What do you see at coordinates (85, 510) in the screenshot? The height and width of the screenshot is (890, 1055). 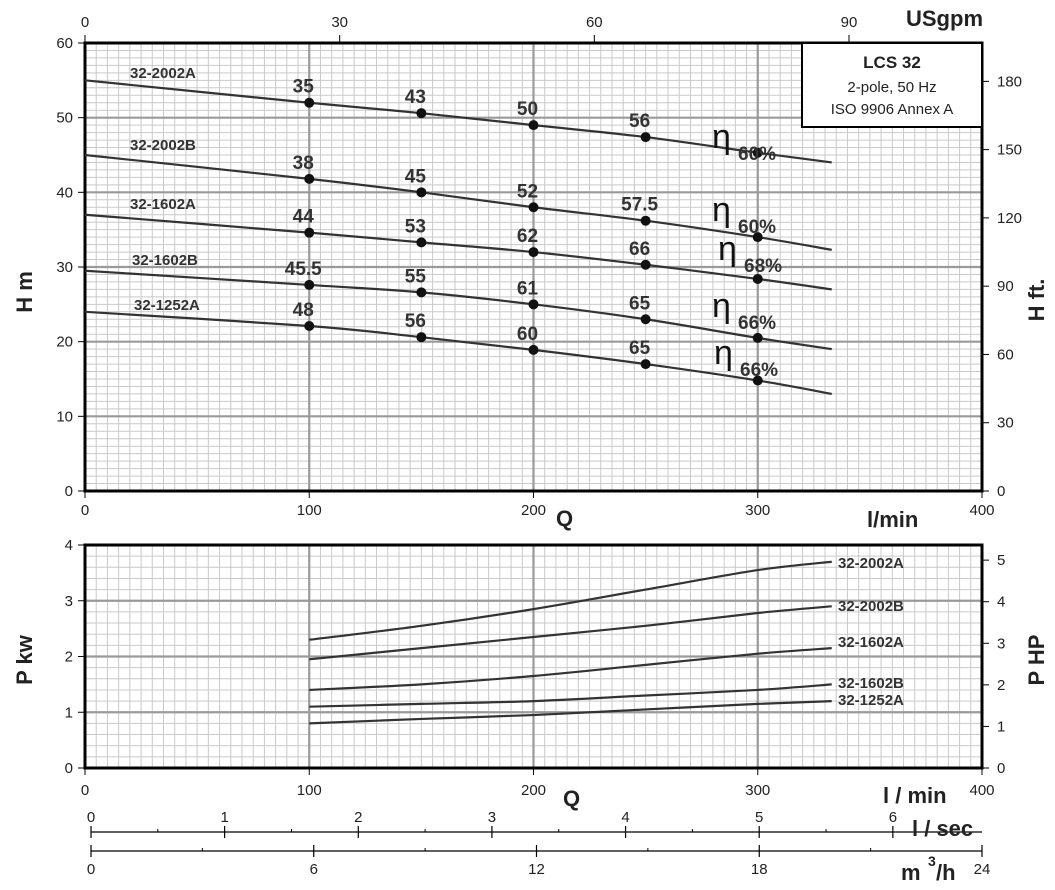 I see `head-x-tick-label: 0` at bounding box center [85, 510].